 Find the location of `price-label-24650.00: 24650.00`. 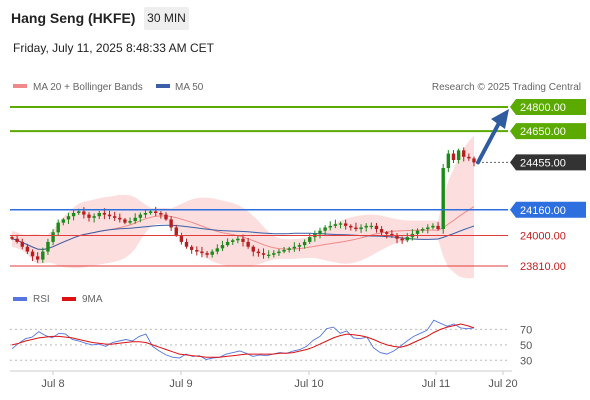

price-label-24650.00: 24650.00 is located at coordinates (548, 131).